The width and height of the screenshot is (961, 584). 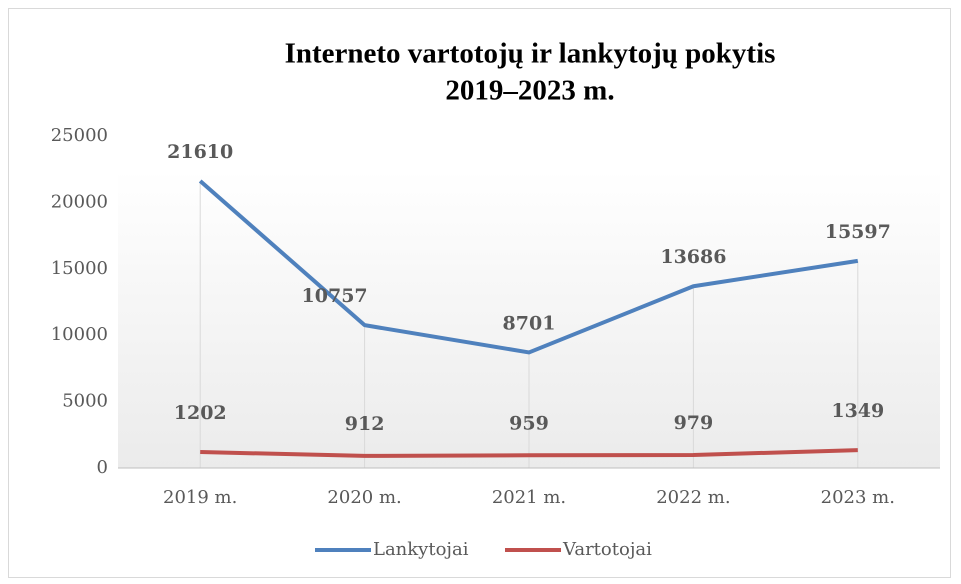 What do you see at coordinates (365, 424) in the screenshot?
I see `data-label: 912` at bounding box center [365, 424].